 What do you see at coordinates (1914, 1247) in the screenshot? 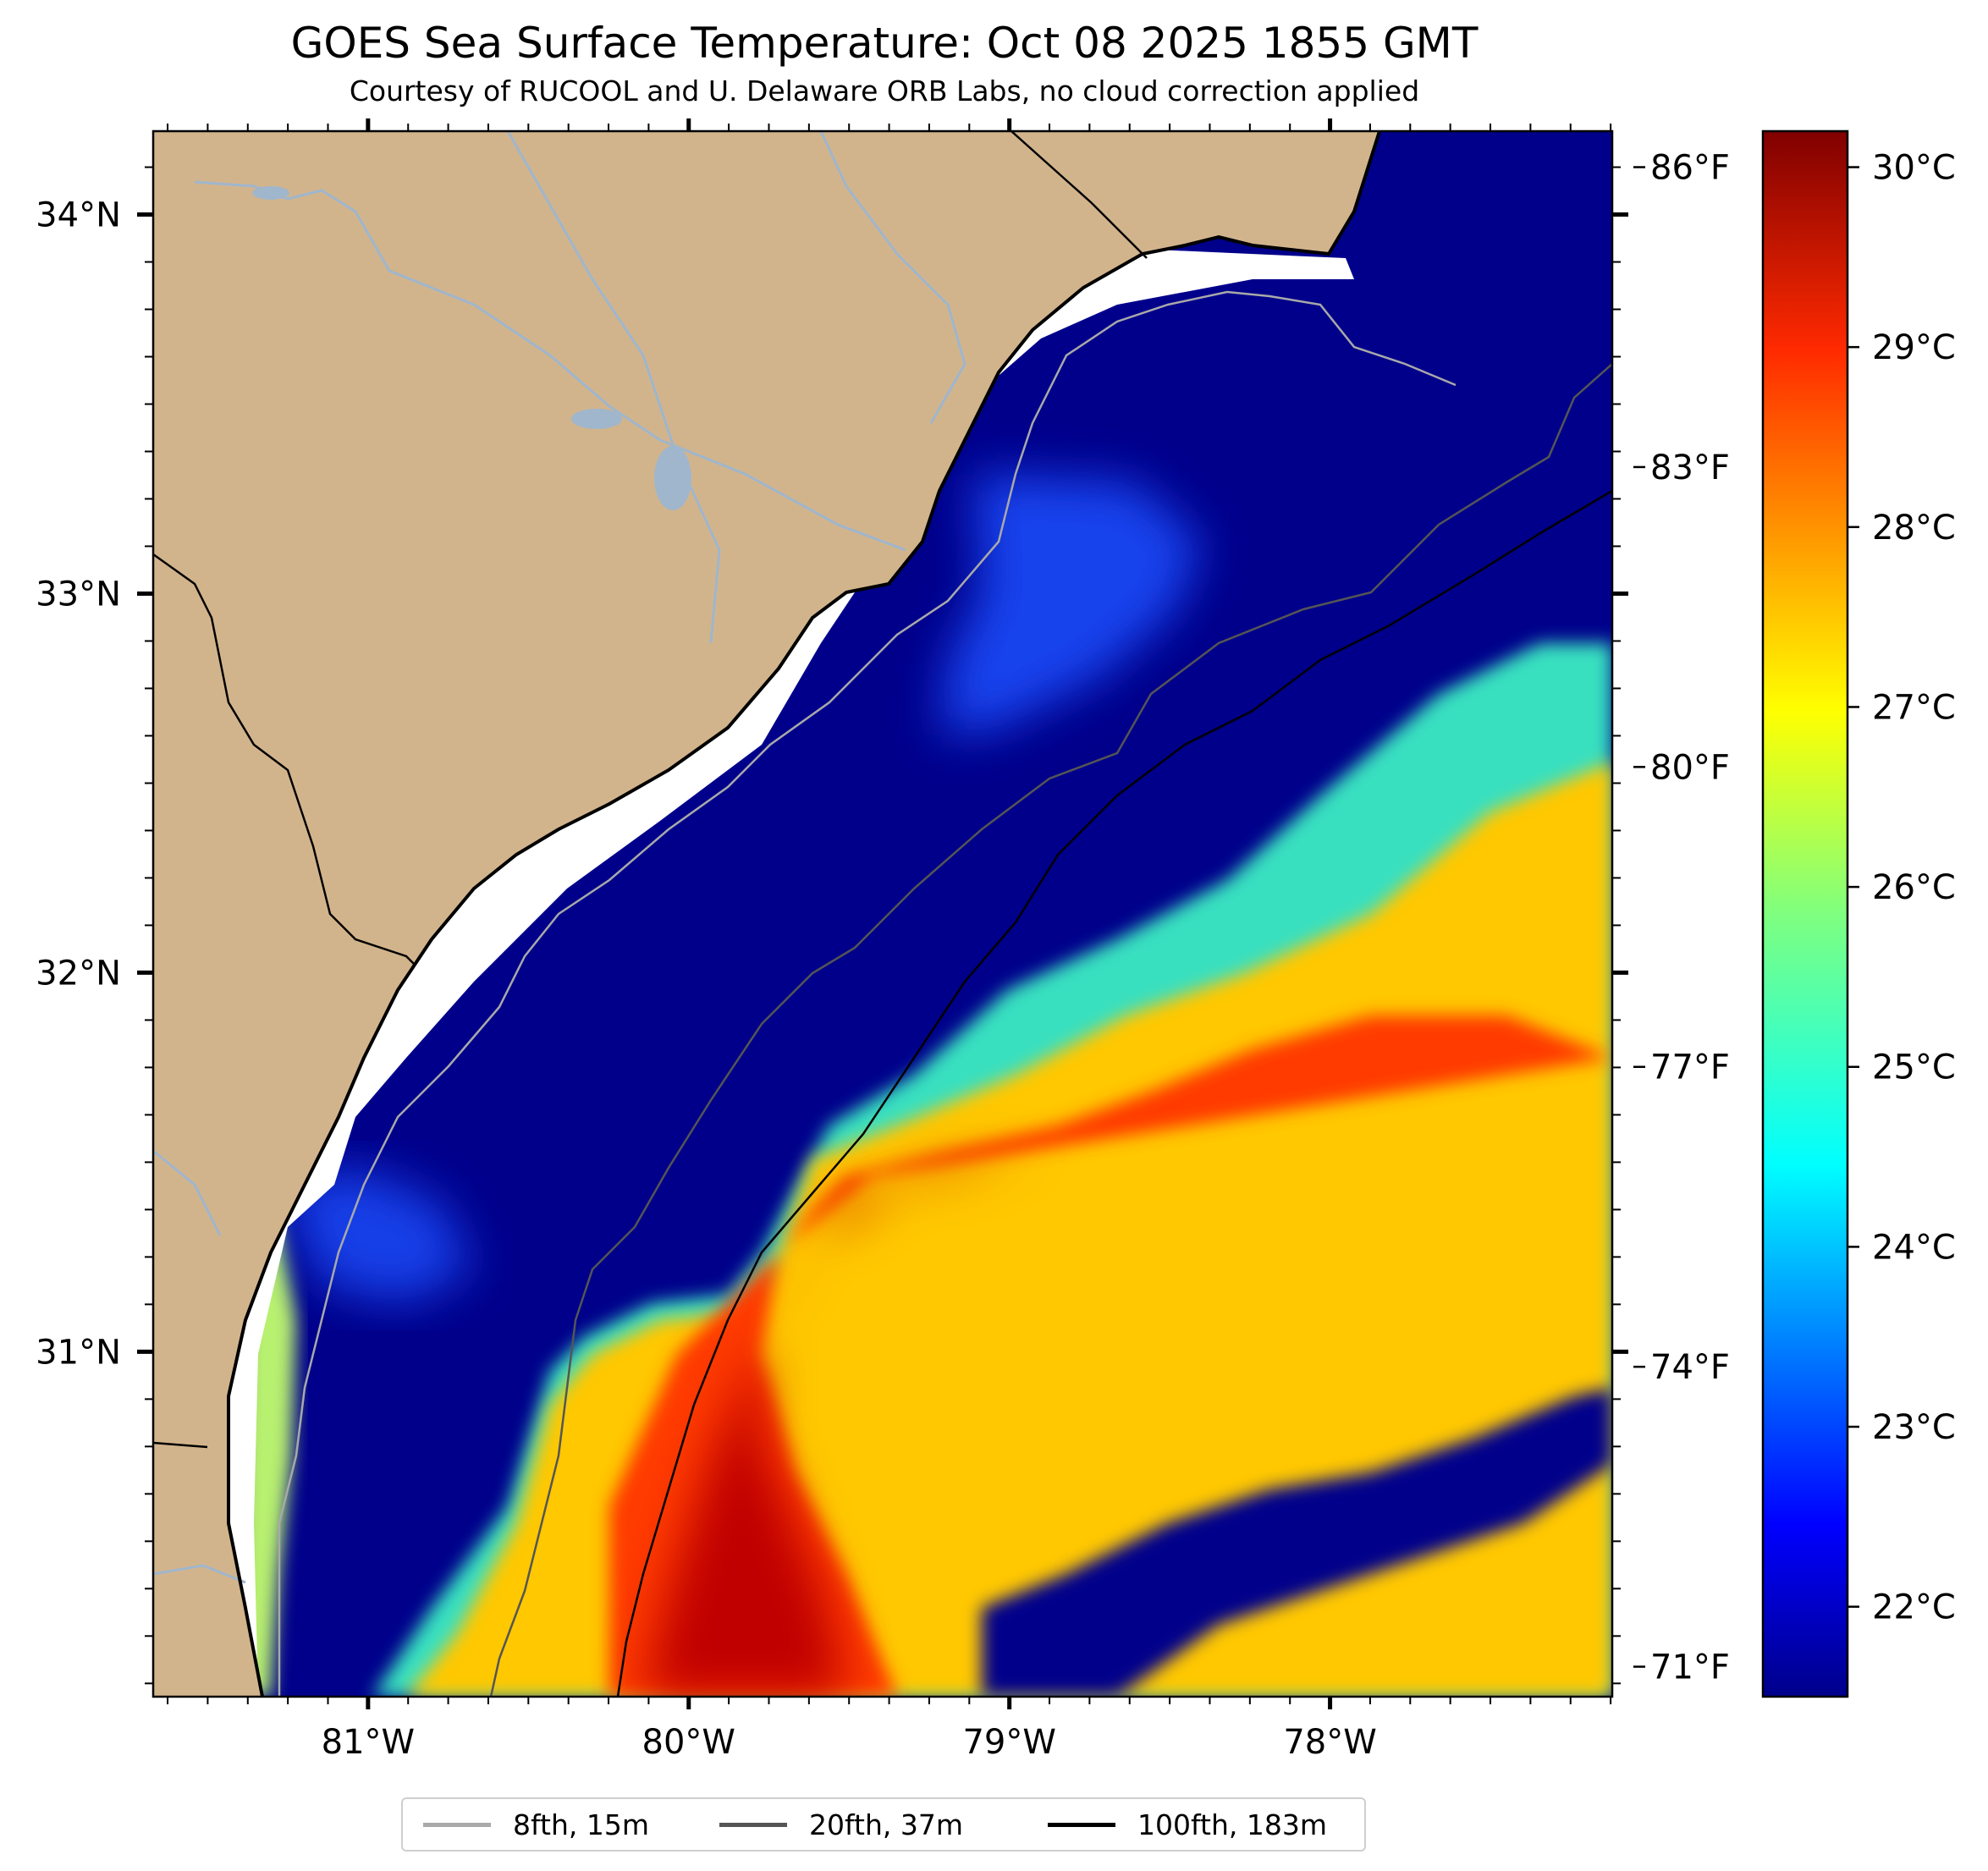
I see `colorbar-tick-label: 24°C` at bounding box center [1914, 1247].